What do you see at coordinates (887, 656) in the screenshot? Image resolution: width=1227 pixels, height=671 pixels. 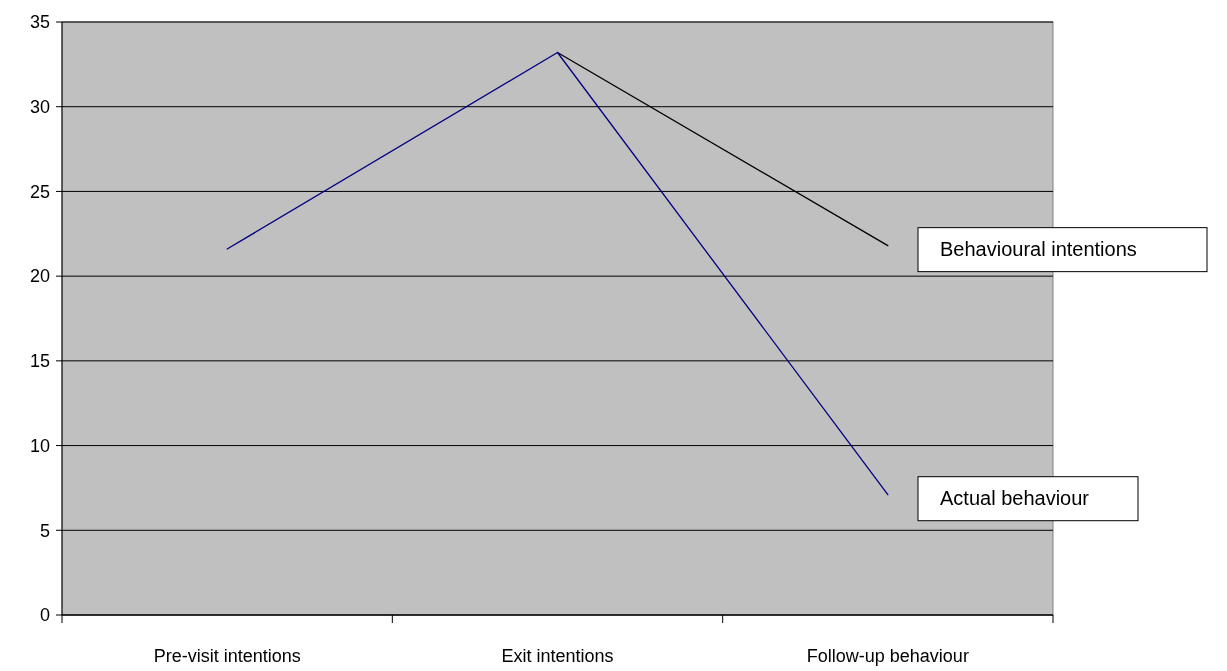 I see `x-tick-label: Follow-up behaviour` at bounding box center [887, 656].